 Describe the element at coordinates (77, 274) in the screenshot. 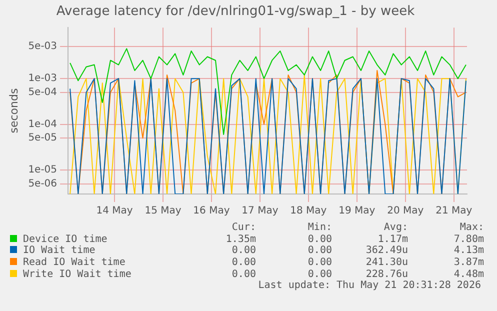

I see `legend-label: Write IO Wait time` at that location.